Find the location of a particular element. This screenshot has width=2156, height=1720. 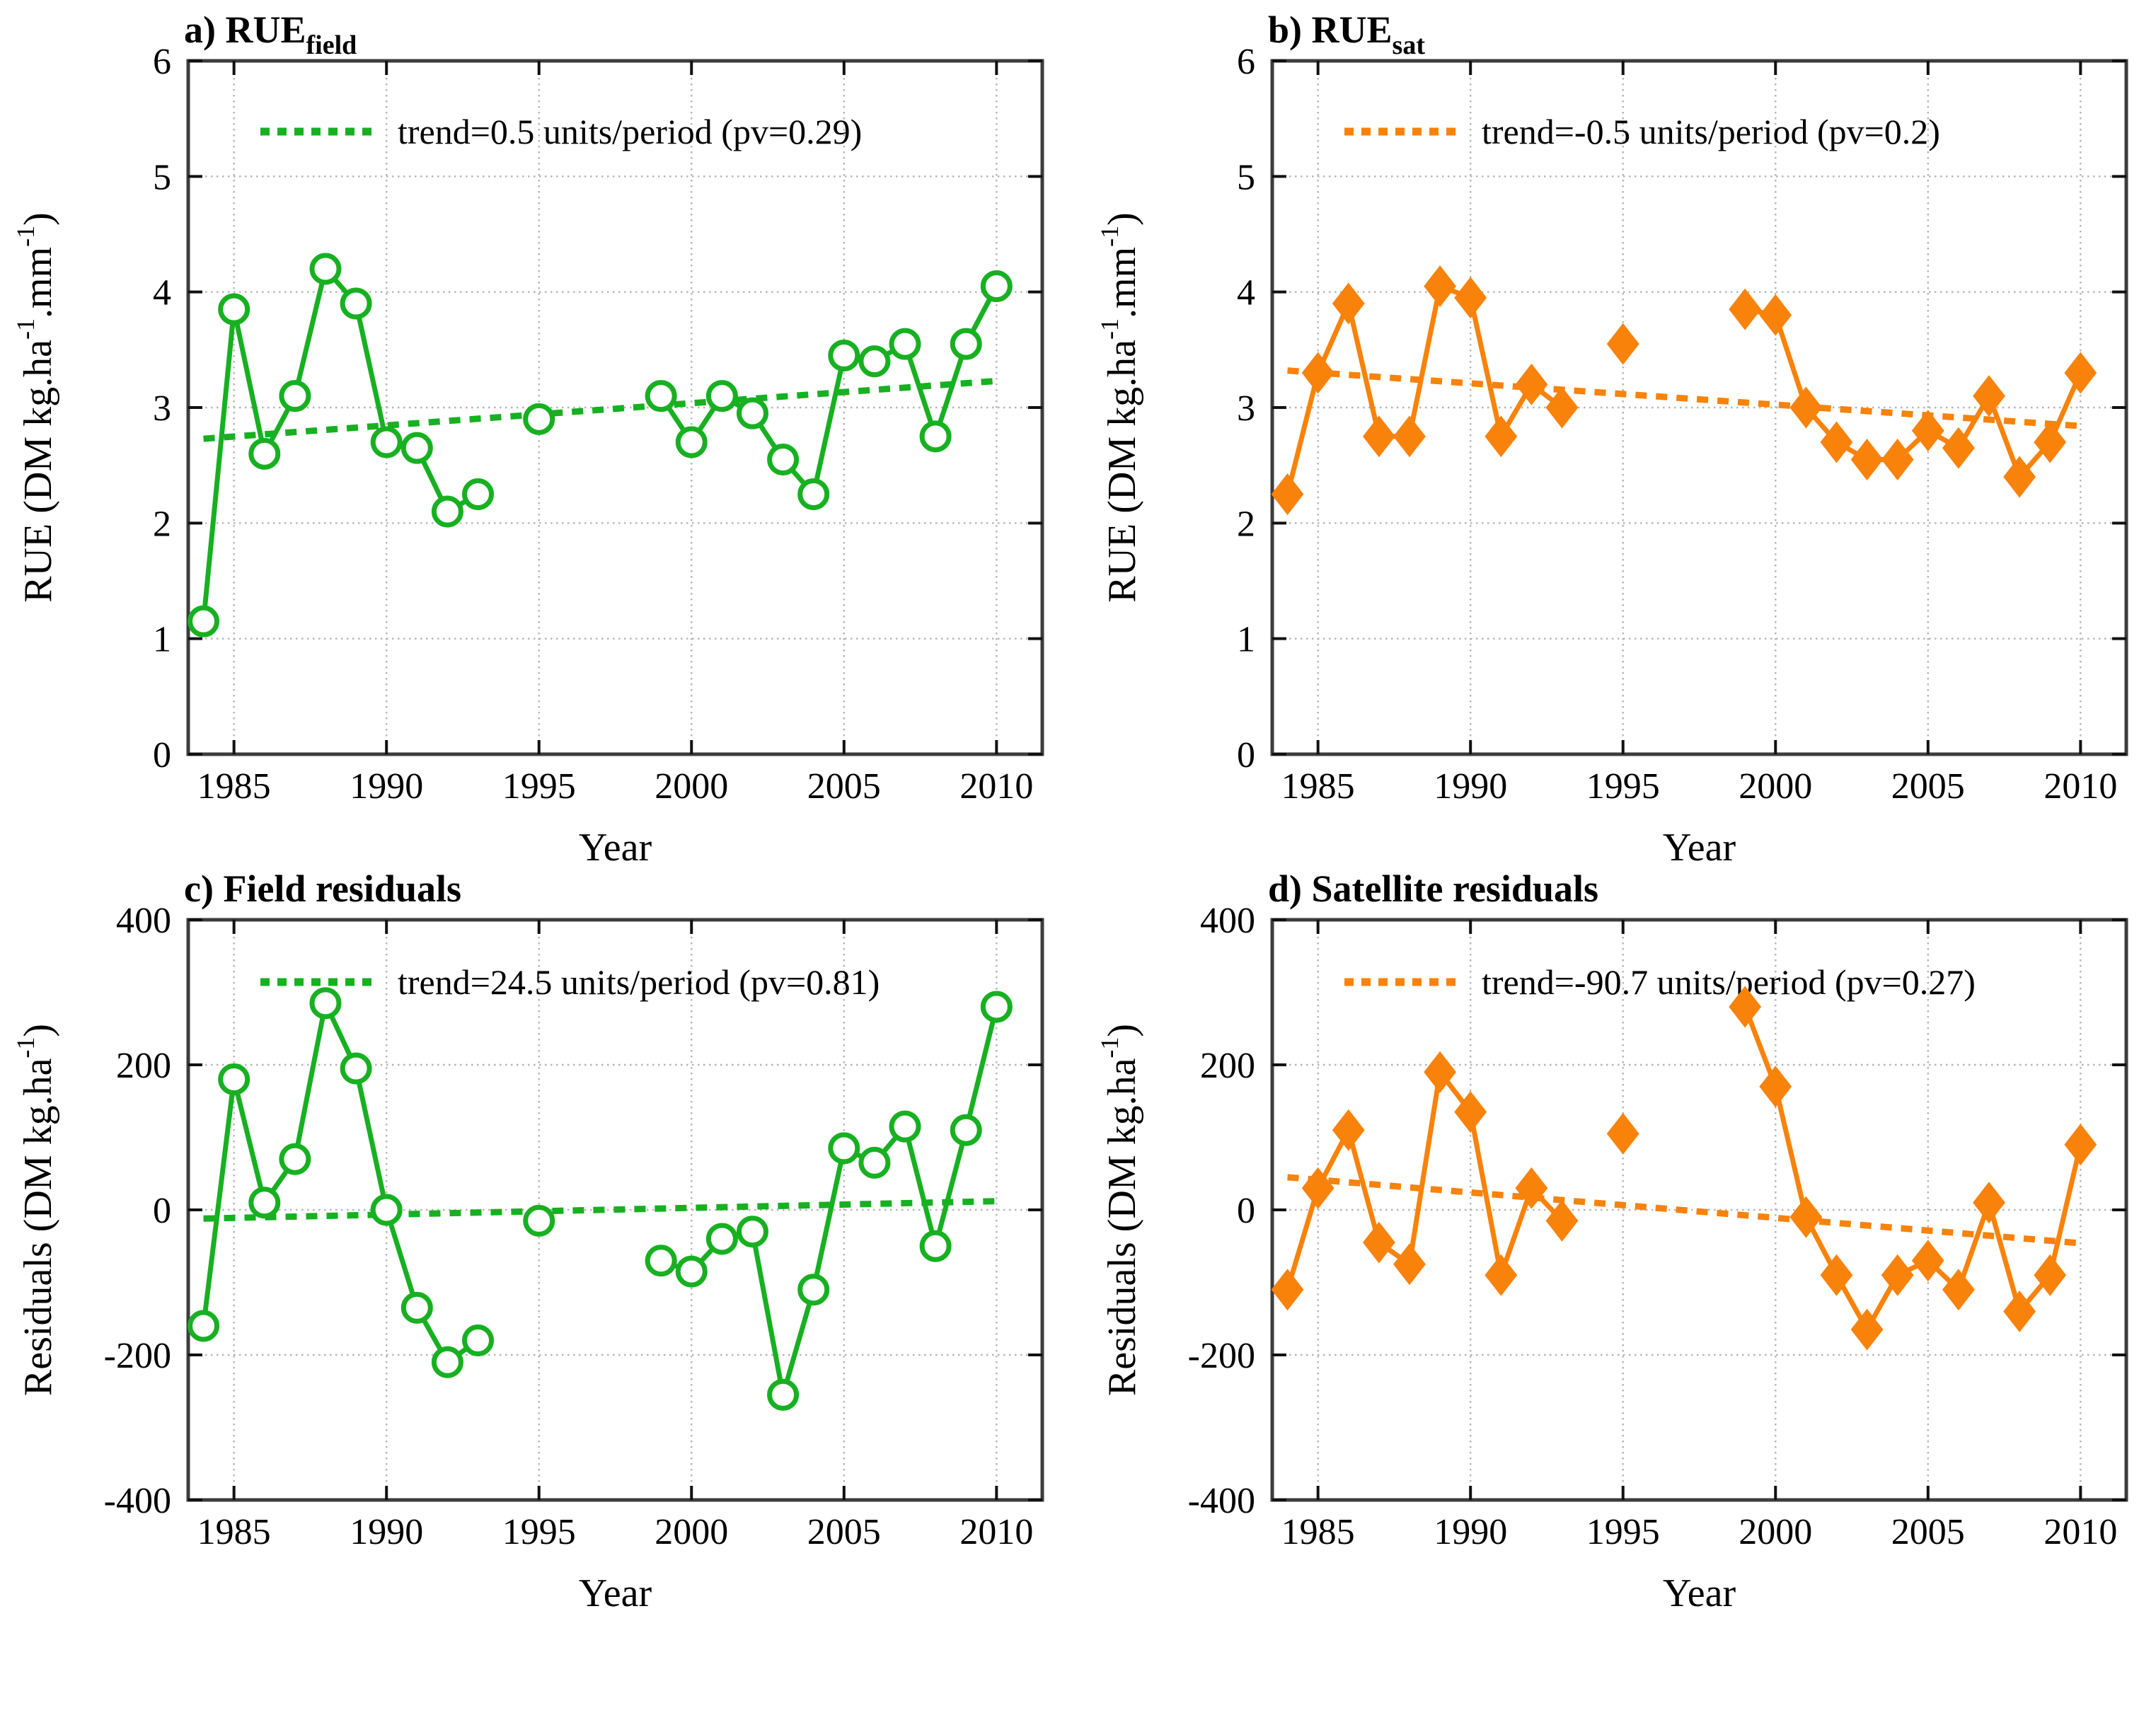

x-tick-label: 2000 is located at coordinates (691, 1532).